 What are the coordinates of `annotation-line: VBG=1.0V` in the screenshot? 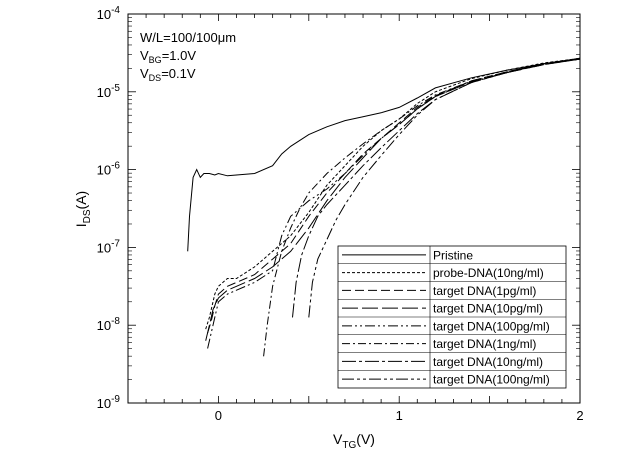 It's located at (168, 56).